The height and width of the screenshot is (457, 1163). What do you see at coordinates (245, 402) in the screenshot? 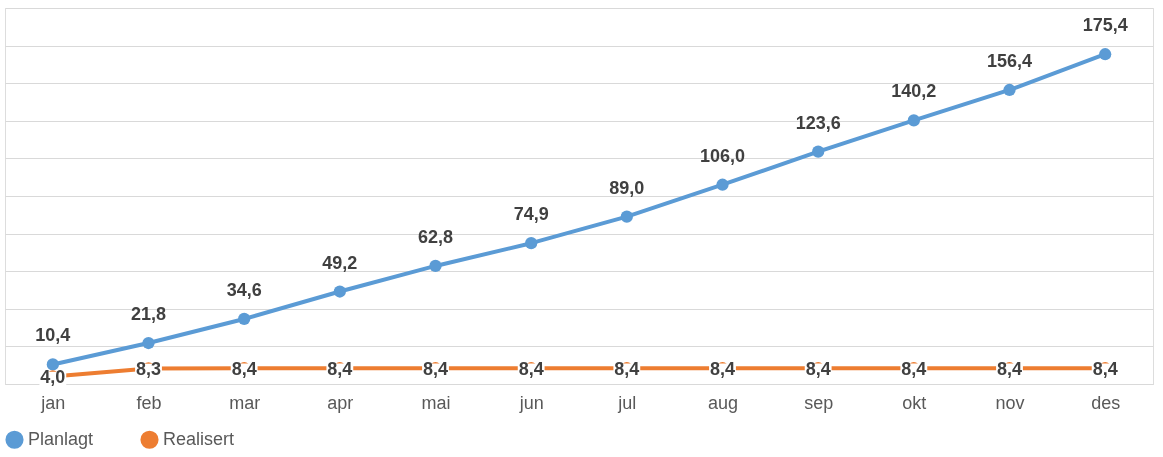
I see `x-tick-label: mar` at bounding box center [245, 402].